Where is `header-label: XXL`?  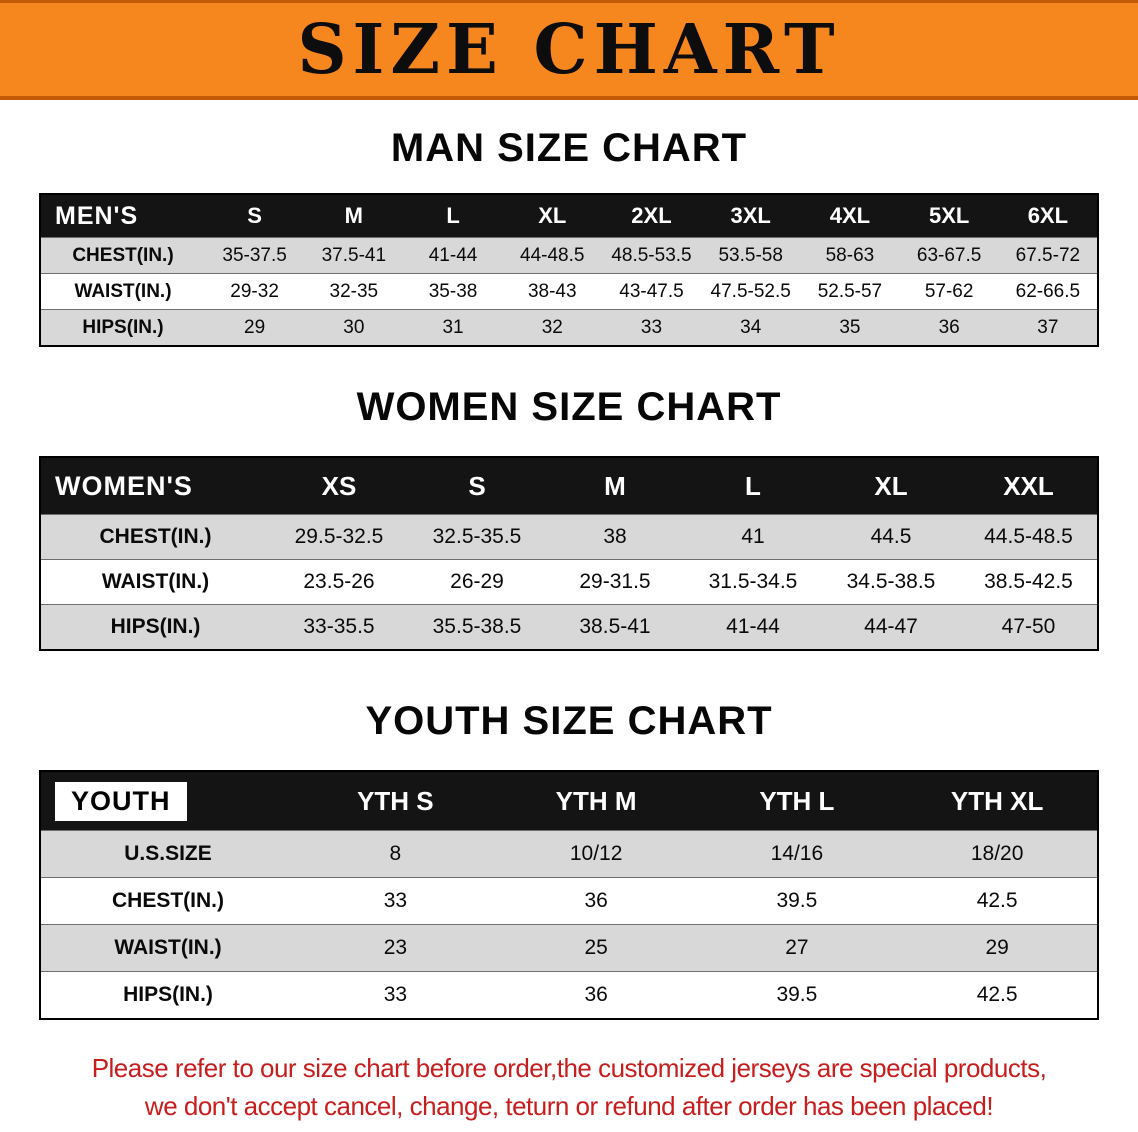 header-label: XXL is located at coordinates (1028, 485).